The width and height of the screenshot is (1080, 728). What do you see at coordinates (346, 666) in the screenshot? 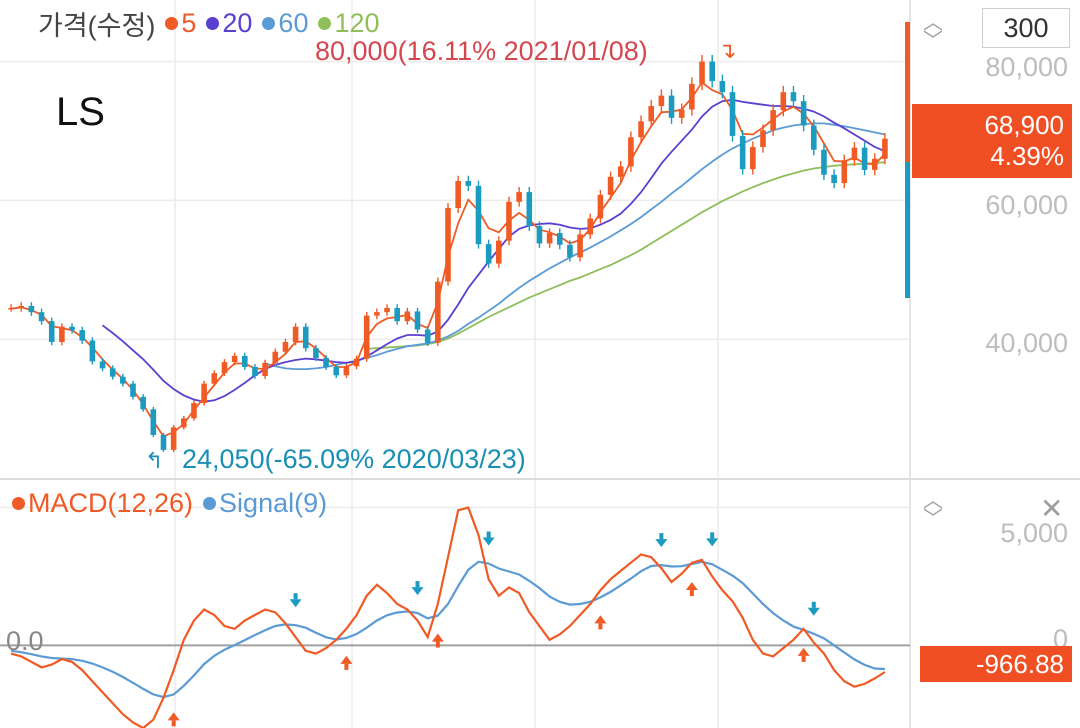
I see `buy-arrow-stem` at bounding box center [346, 666].